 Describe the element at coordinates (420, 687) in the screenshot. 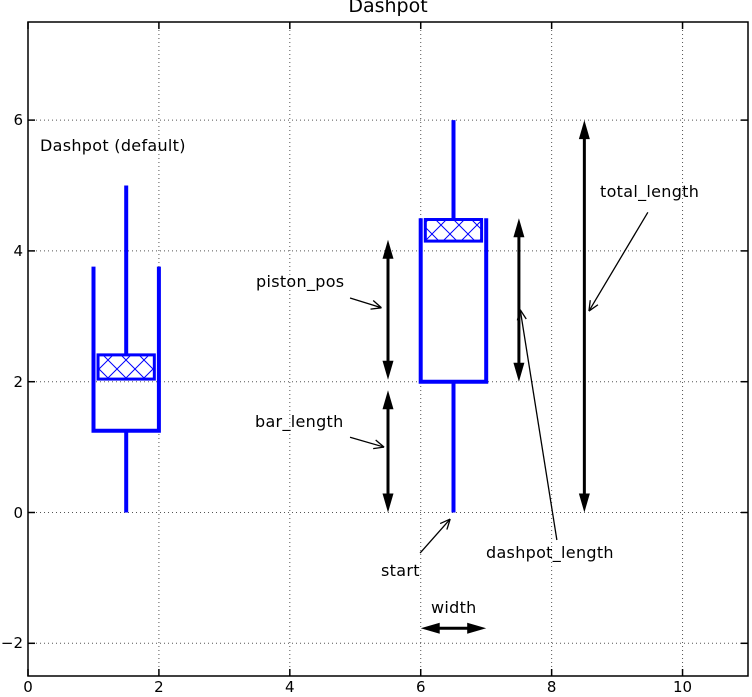

I see `x-tick-label: 6` at that location.